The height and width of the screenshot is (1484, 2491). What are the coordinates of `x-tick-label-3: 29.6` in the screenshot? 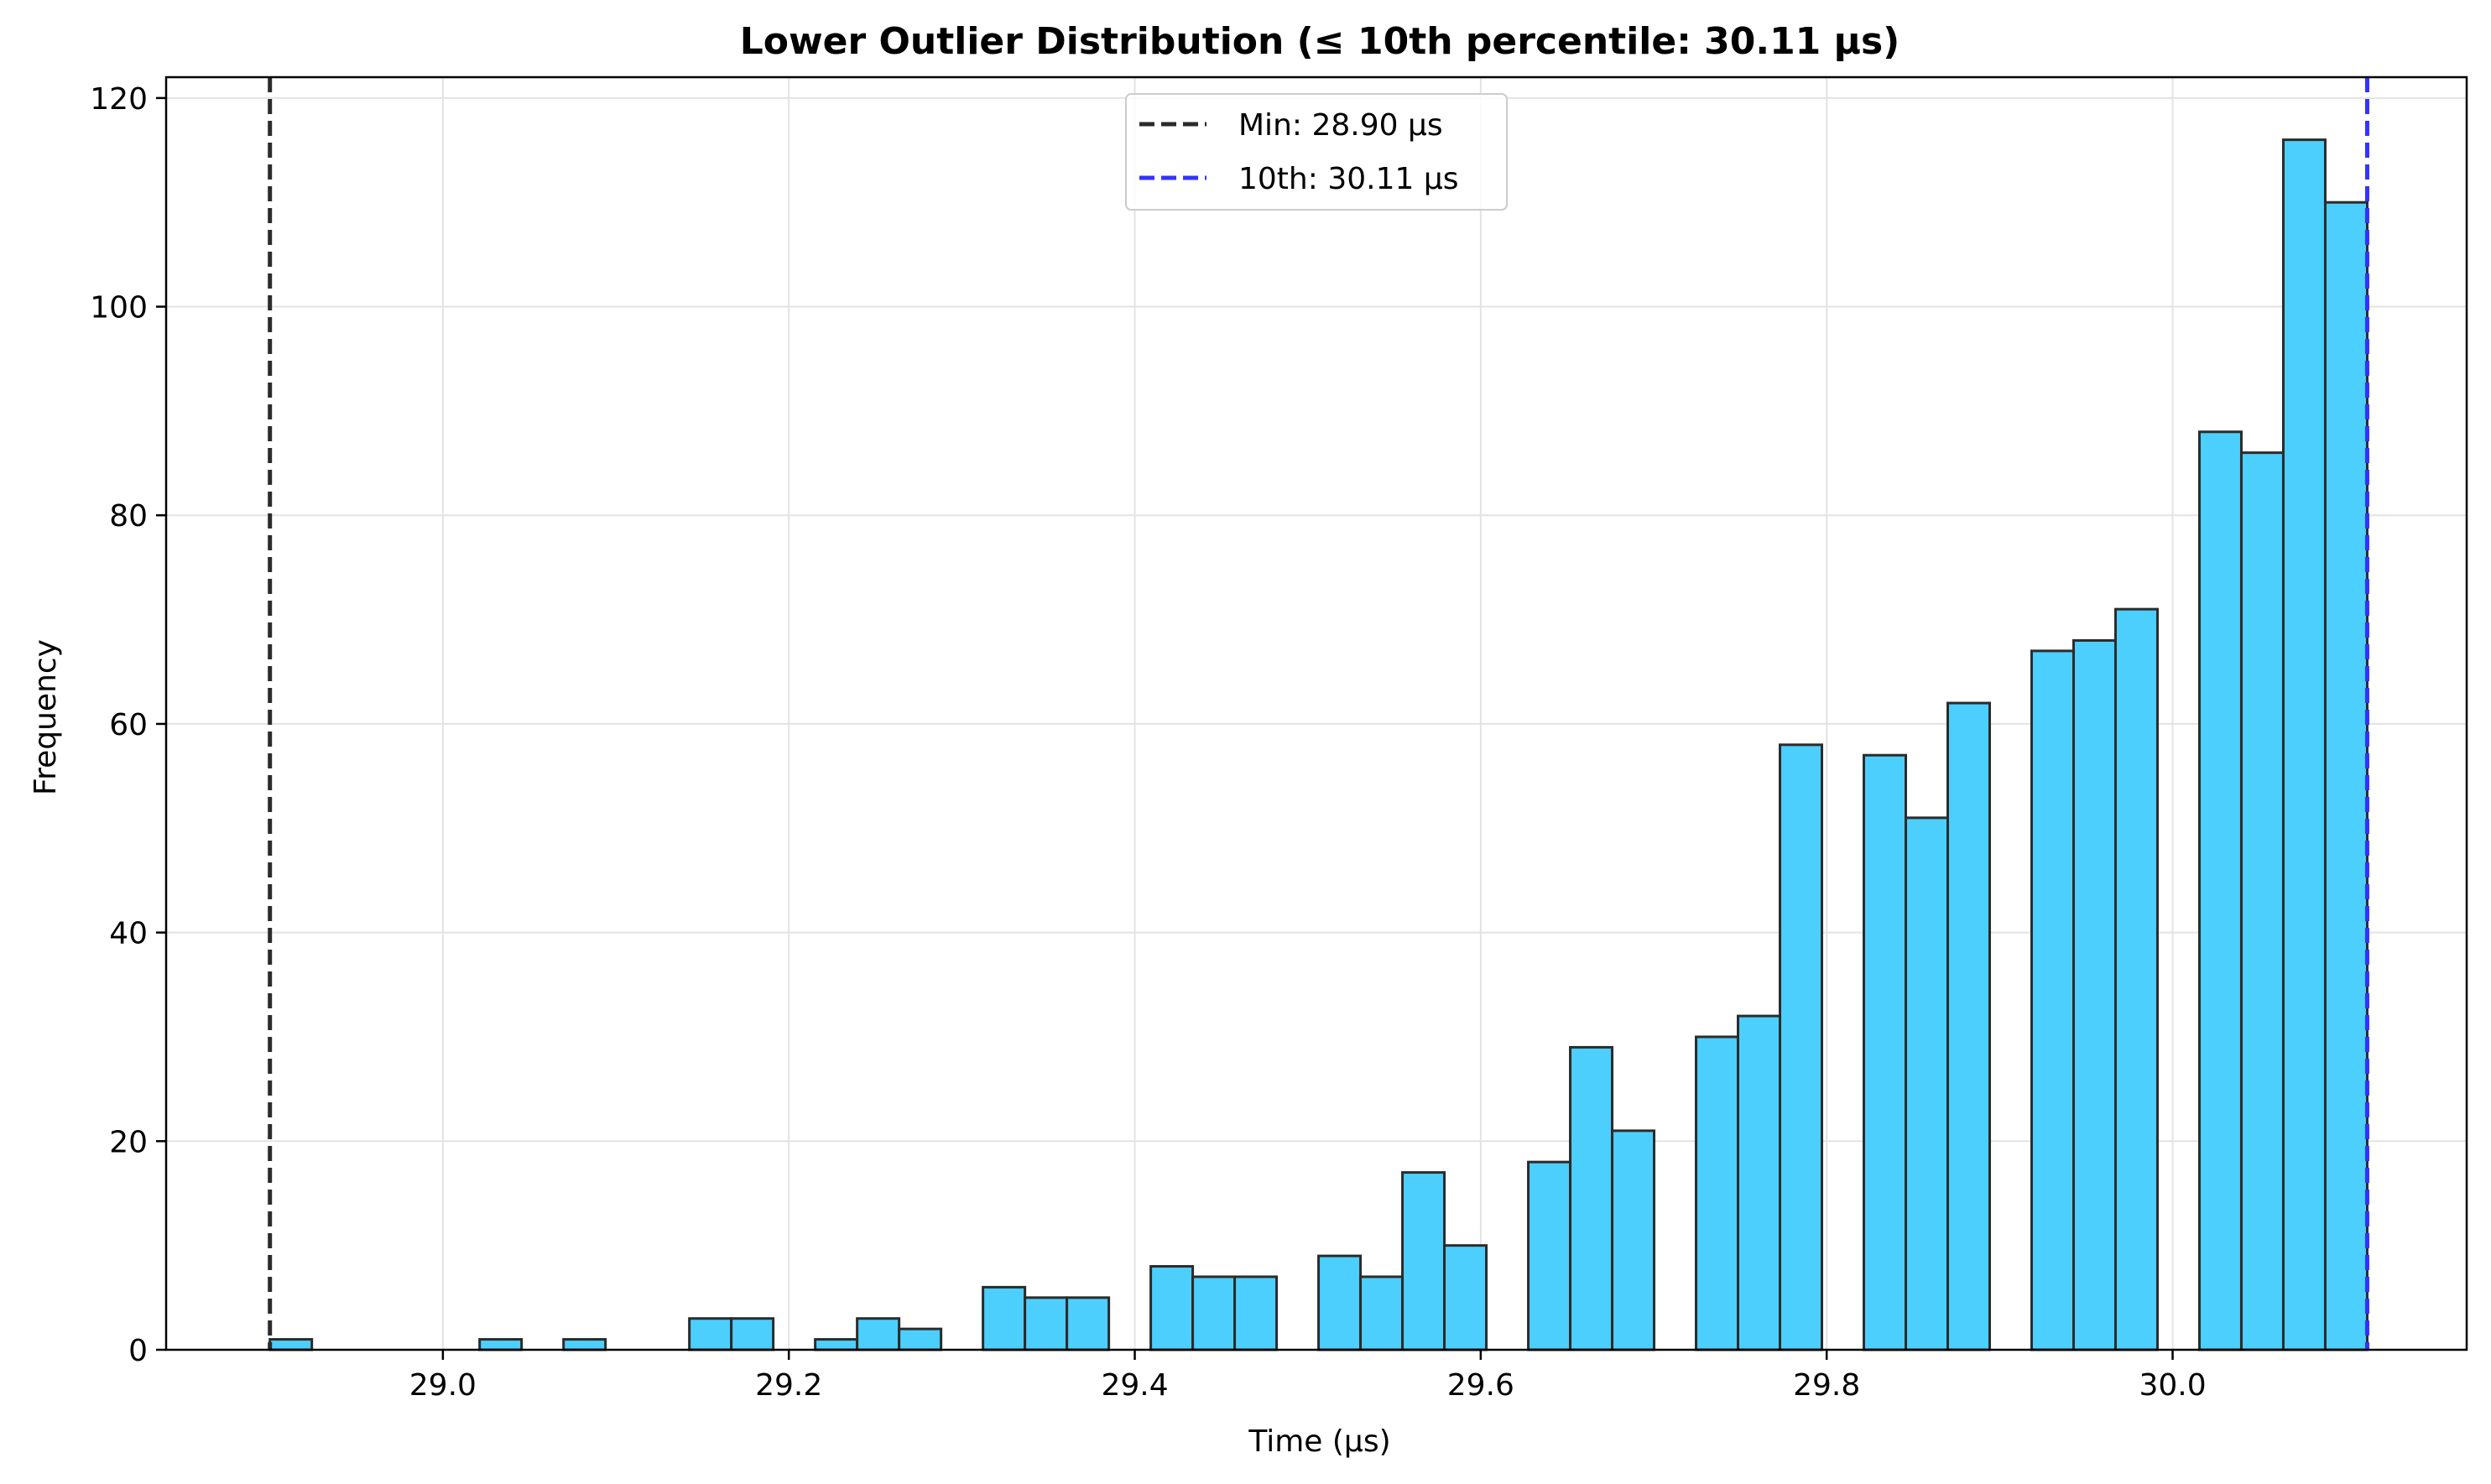 It's located at (1480, 1385).